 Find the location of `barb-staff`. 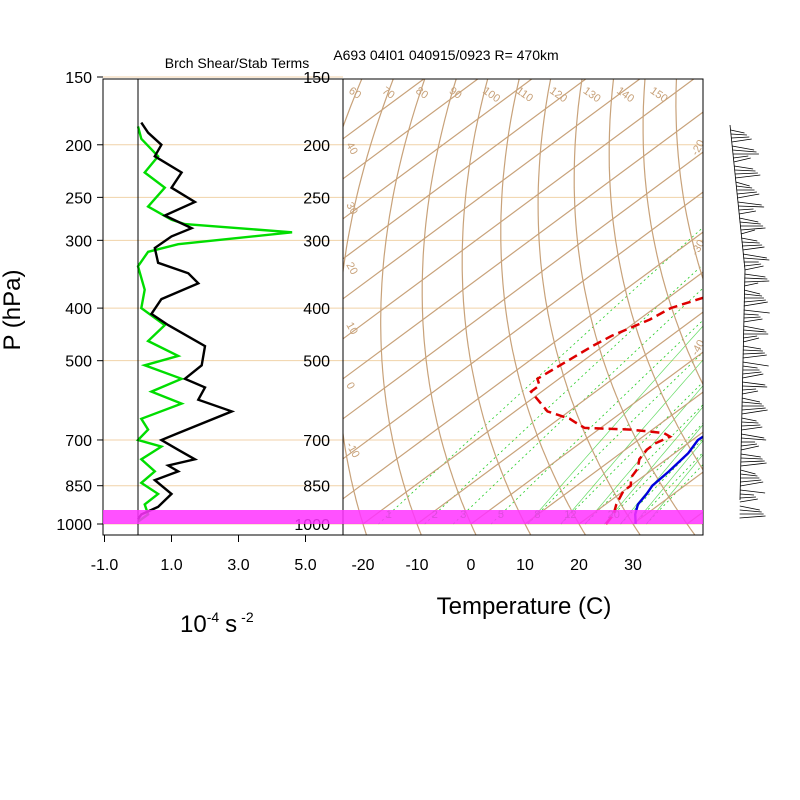

barb-staff is located at coordinates (737, 312).